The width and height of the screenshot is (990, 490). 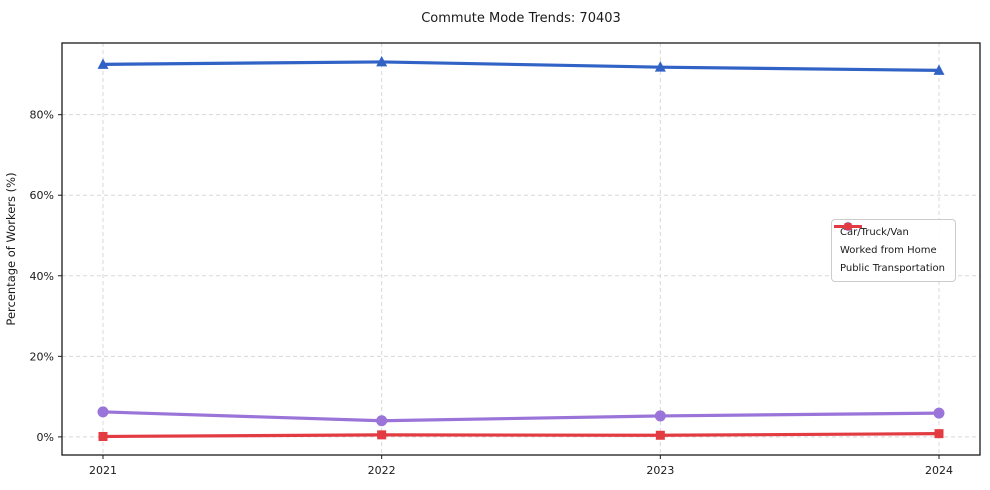 What do you see at coordinates (11, 248) in the screenshot?
I see `y-axis-label: Percentage of Workers (%)` at bounding box center [11, 248].